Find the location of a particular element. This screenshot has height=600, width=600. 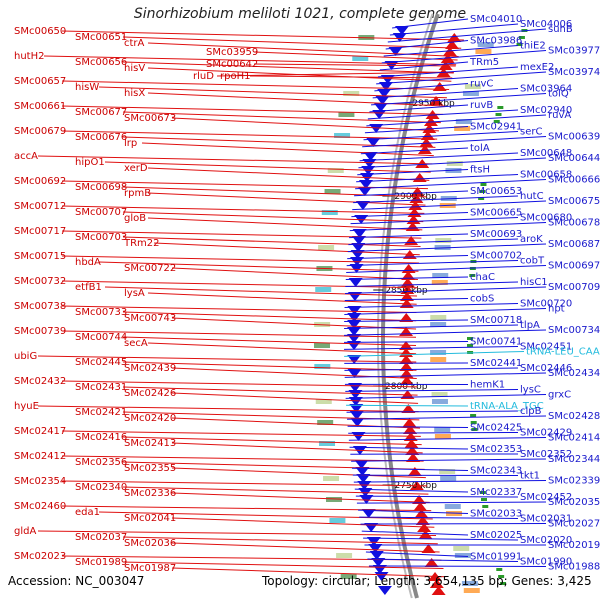

gene-label-reverse: cobS is located at coordinates (482, 299).